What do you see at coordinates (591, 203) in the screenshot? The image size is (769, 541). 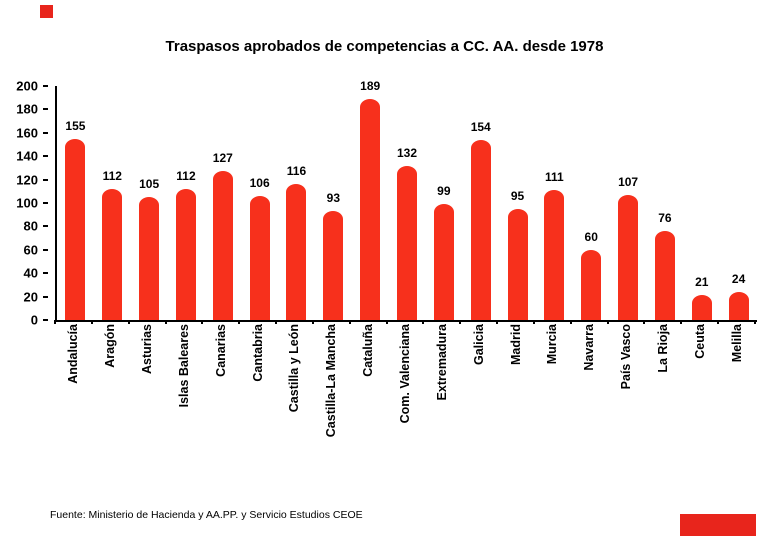 I see `bar-column-15: 60` at bounding box center [591, 203].